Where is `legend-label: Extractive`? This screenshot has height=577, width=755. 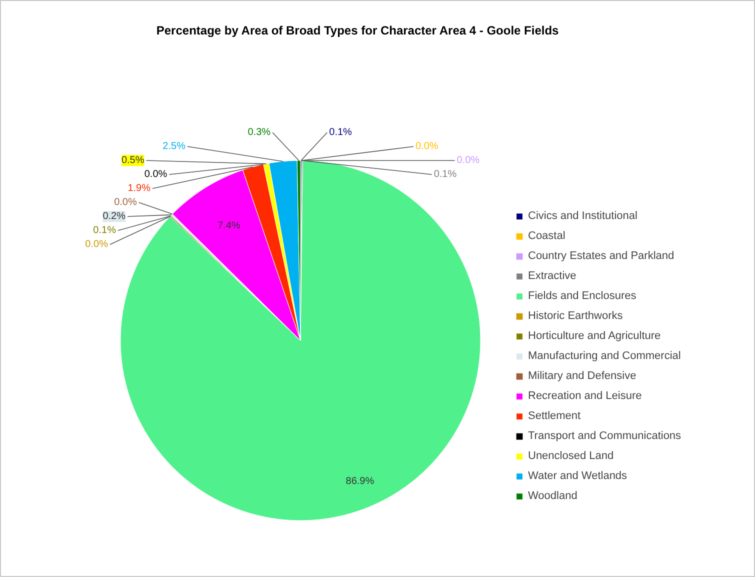 legend-label: Extractive is located at coordinates (552, 276).